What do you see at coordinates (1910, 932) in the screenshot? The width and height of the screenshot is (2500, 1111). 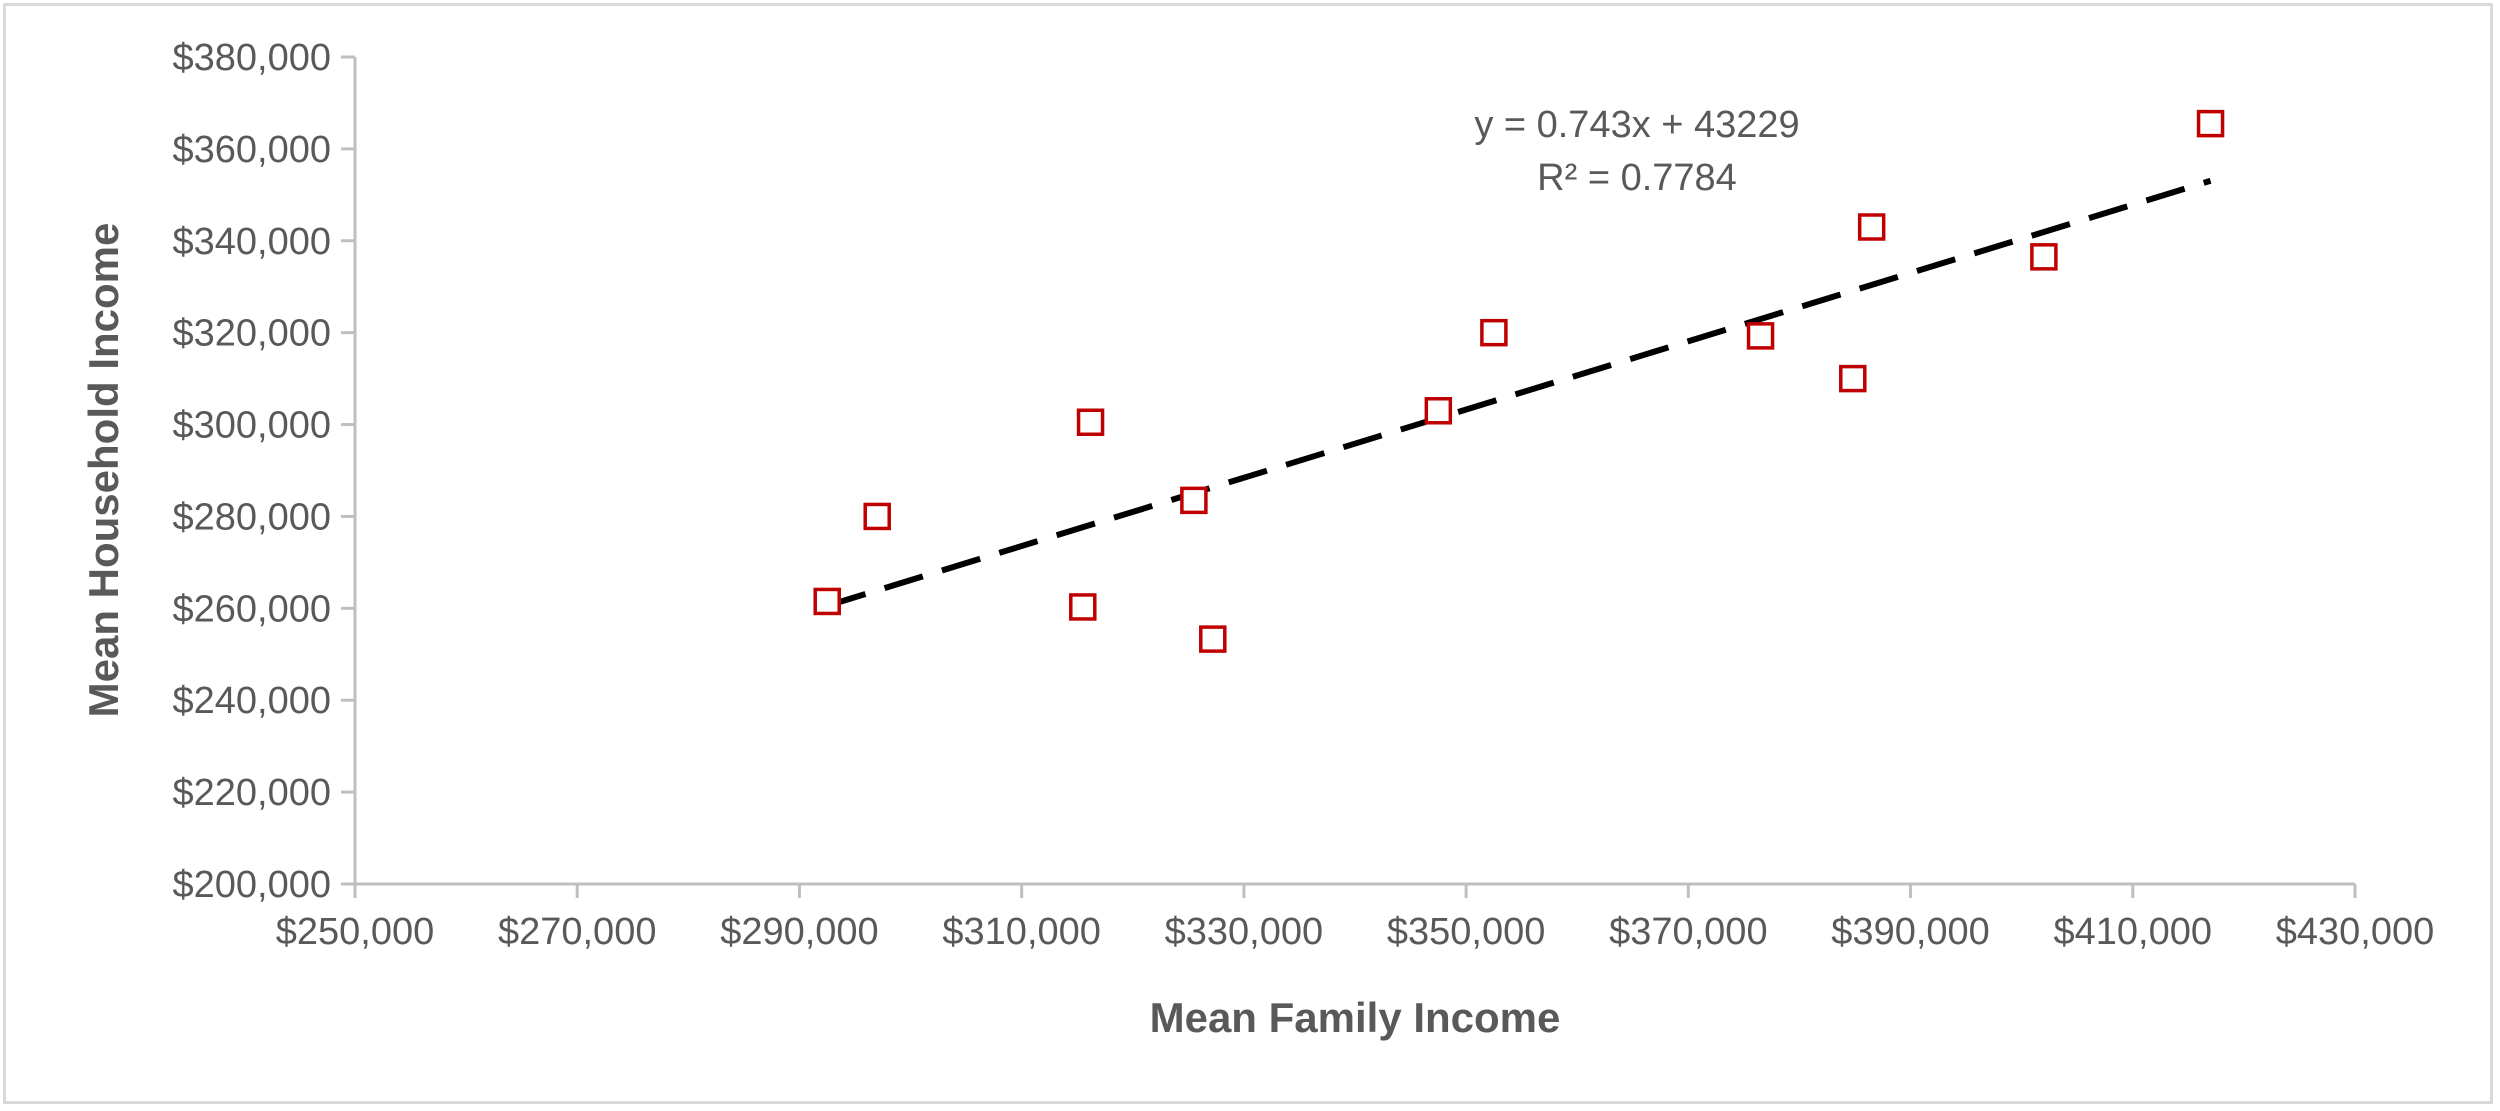 I see `x-tick-label: $390,000` at bounding box center [1910, 932].